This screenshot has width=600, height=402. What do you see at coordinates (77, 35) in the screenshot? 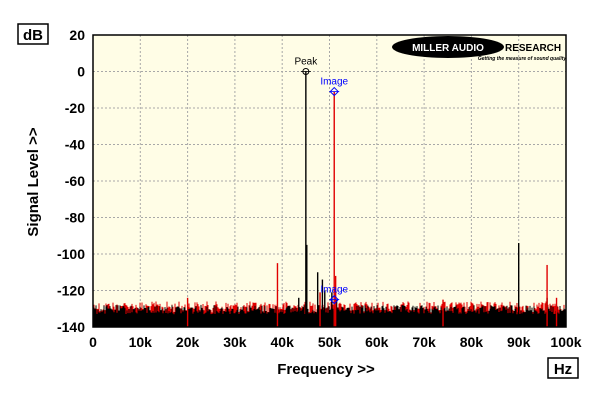
I see `y-tick-label: 20` at bounding box center [77, 35].